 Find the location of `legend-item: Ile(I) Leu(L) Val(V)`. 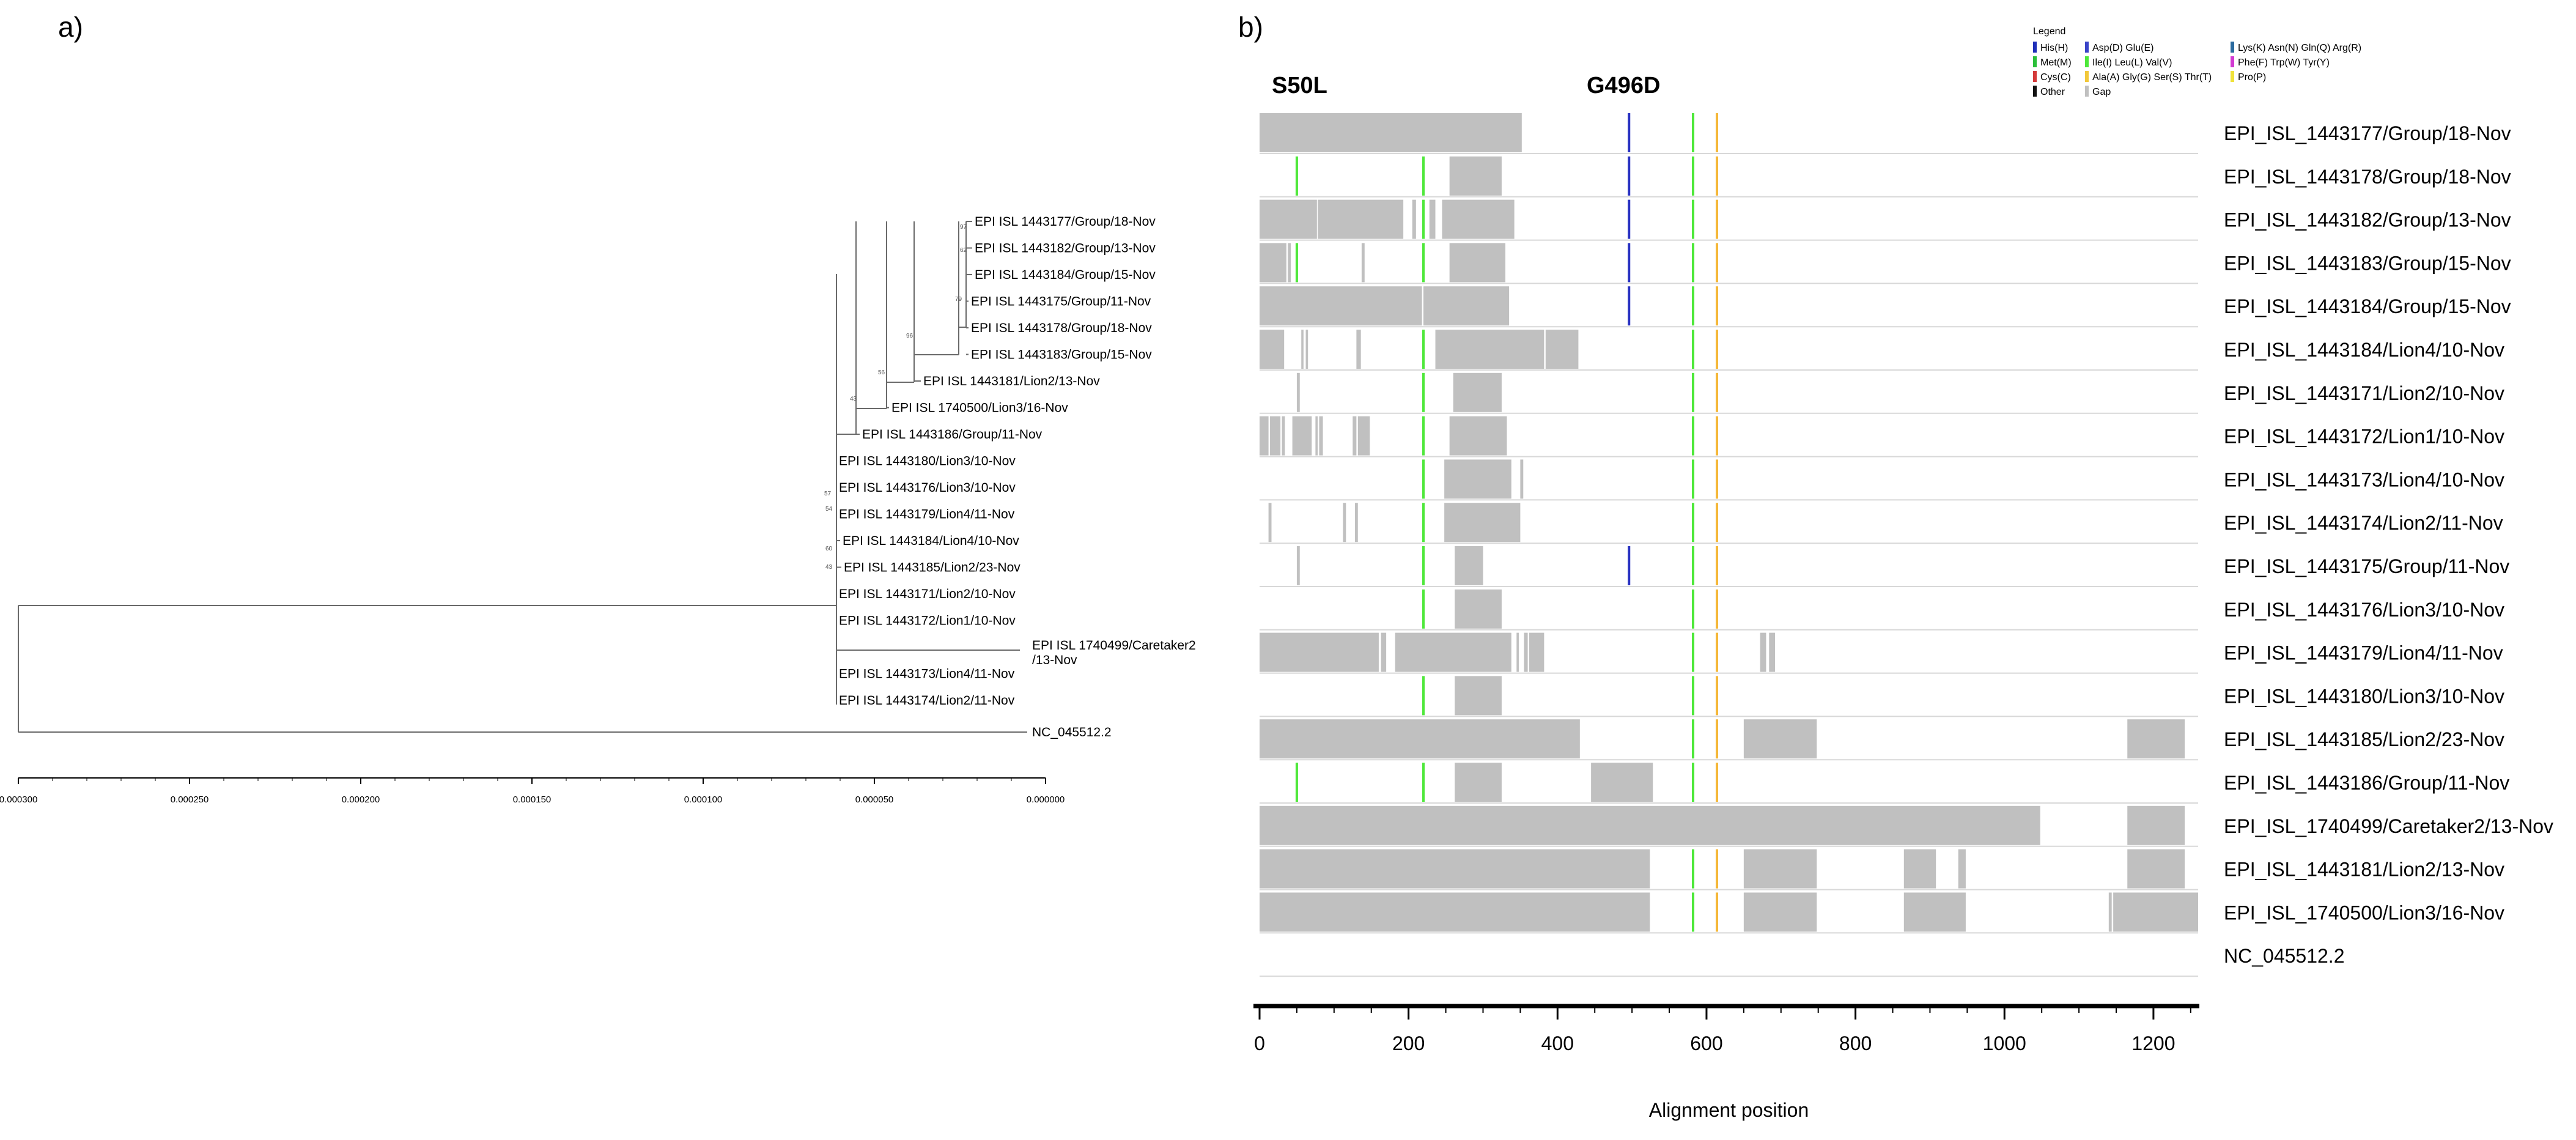

legend-item: Ile(I) Leu(L) Val(V) is located at coordinates (2132, 63).